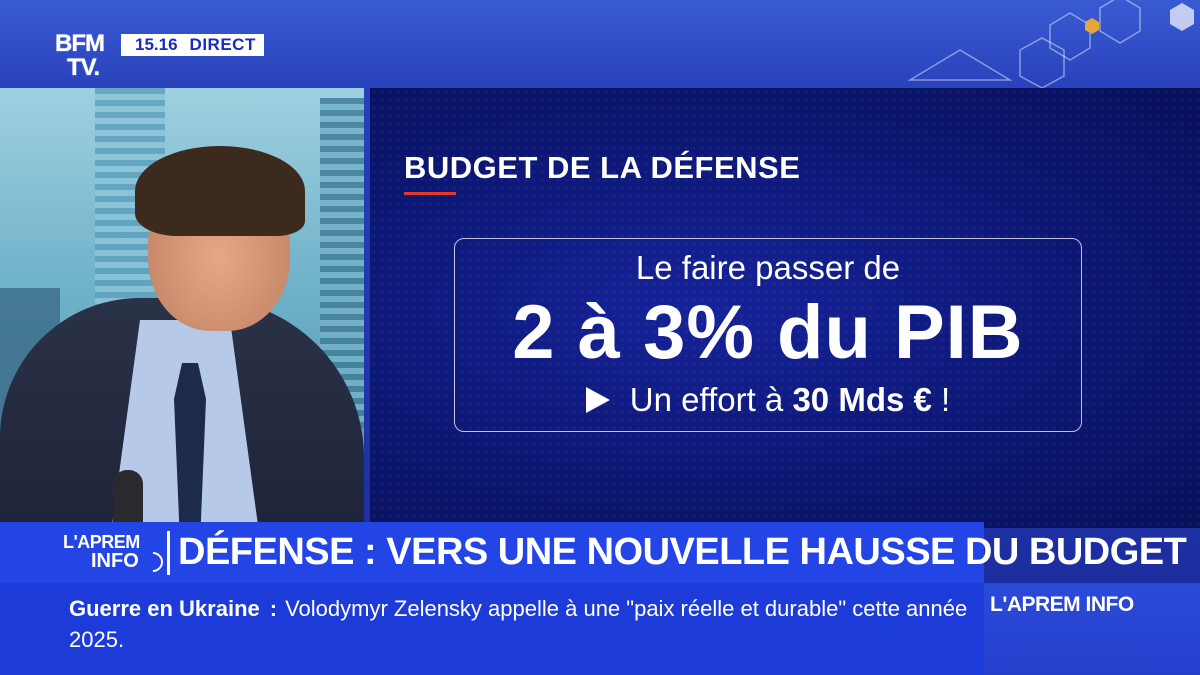 This screenshot has width=1200, height=675. What do you see at coordinates (128, 499) in the screenshot?
I see `microphone-icon` at bounding box center [128, 499].